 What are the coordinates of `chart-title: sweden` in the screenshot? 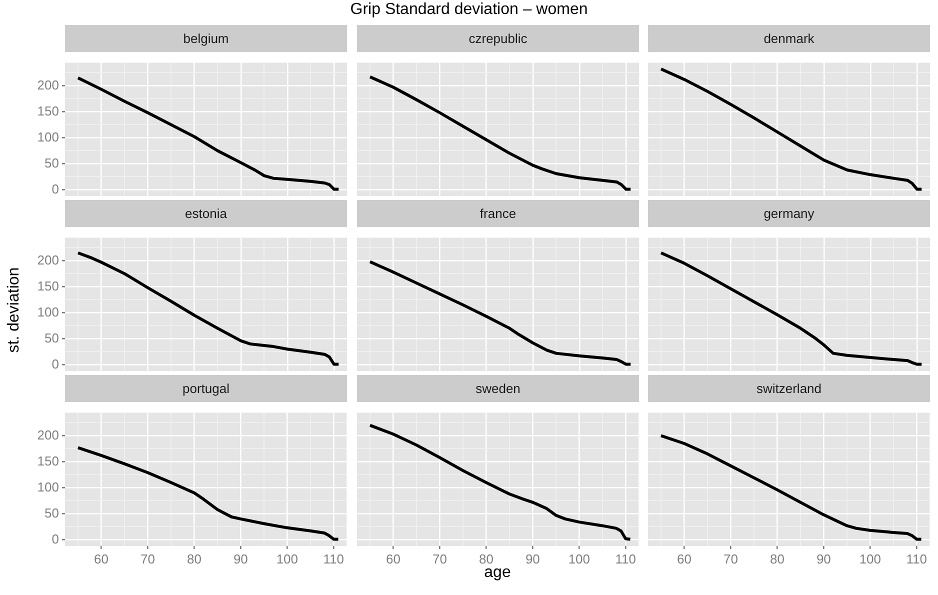 It's located at (498, 388).